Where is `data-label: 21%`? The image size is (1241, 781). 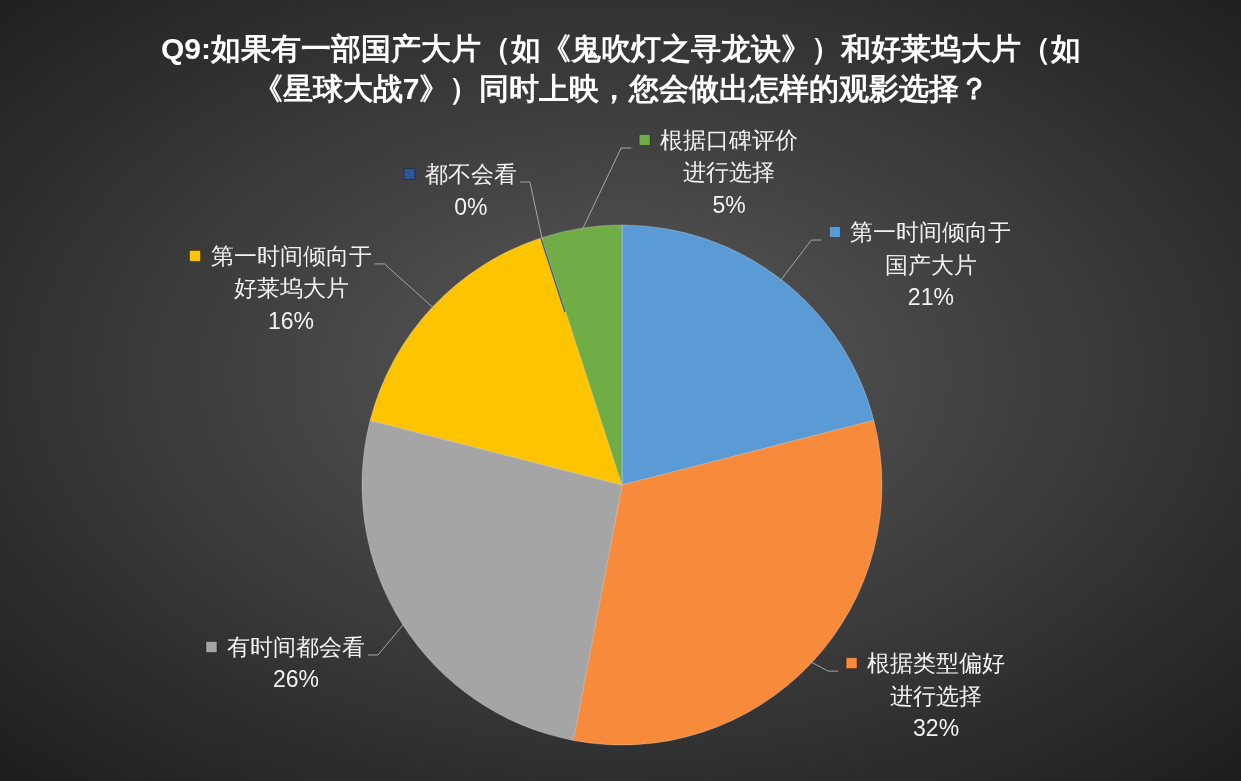
data-label: 21% is located at coordinates (930, 297).